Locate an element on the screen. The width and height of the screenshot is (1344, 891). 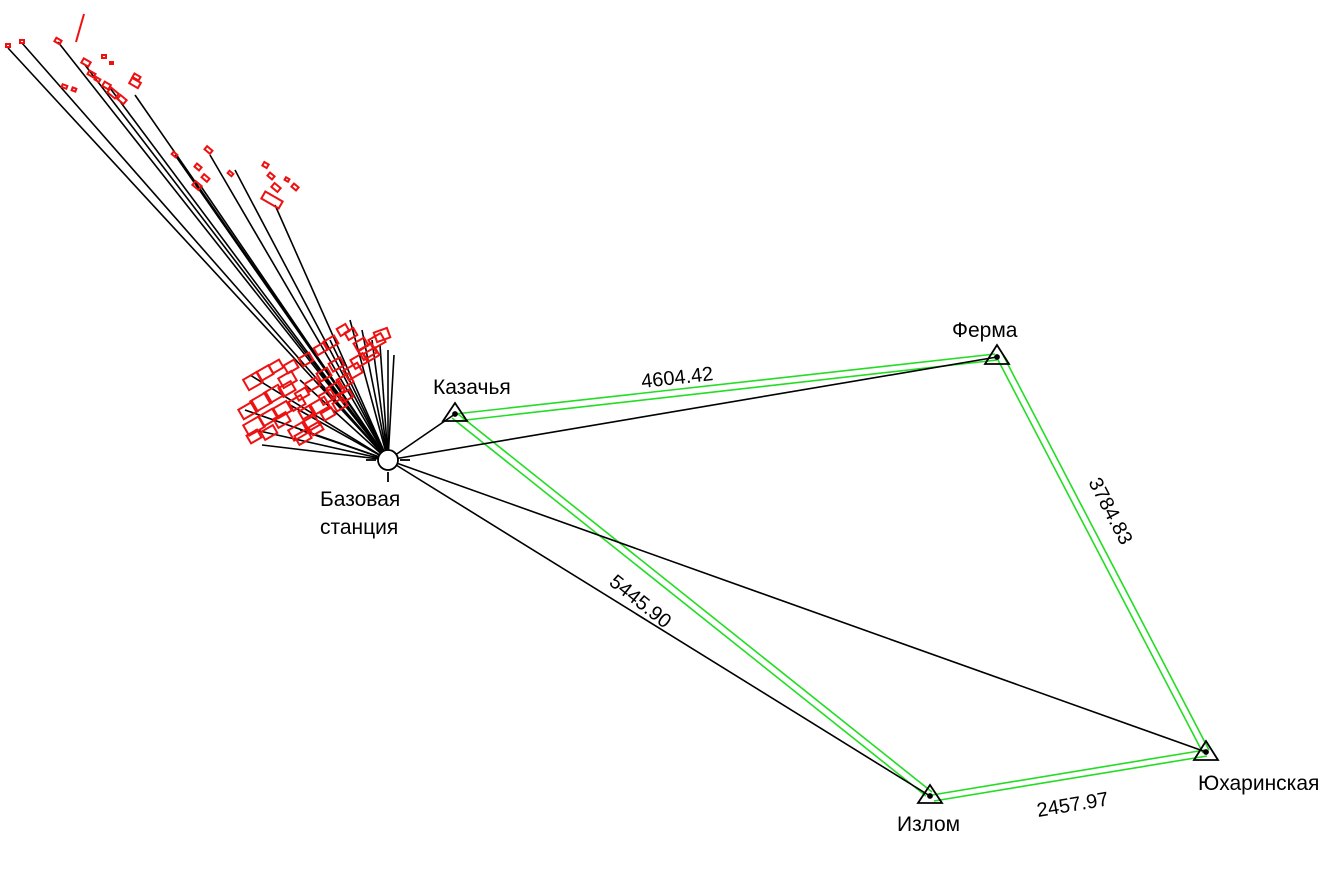
building-footprints is located at coordinates (198, 230).